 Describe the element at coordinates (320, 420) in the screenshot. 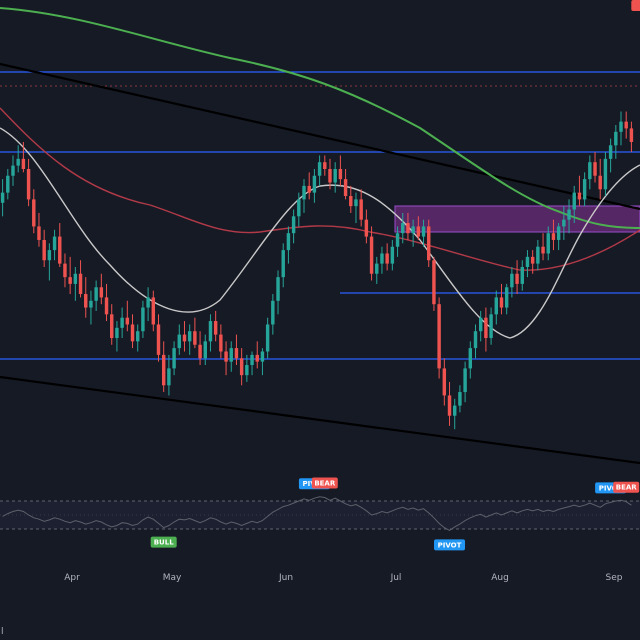

I see `lower-trend-line` at that location.